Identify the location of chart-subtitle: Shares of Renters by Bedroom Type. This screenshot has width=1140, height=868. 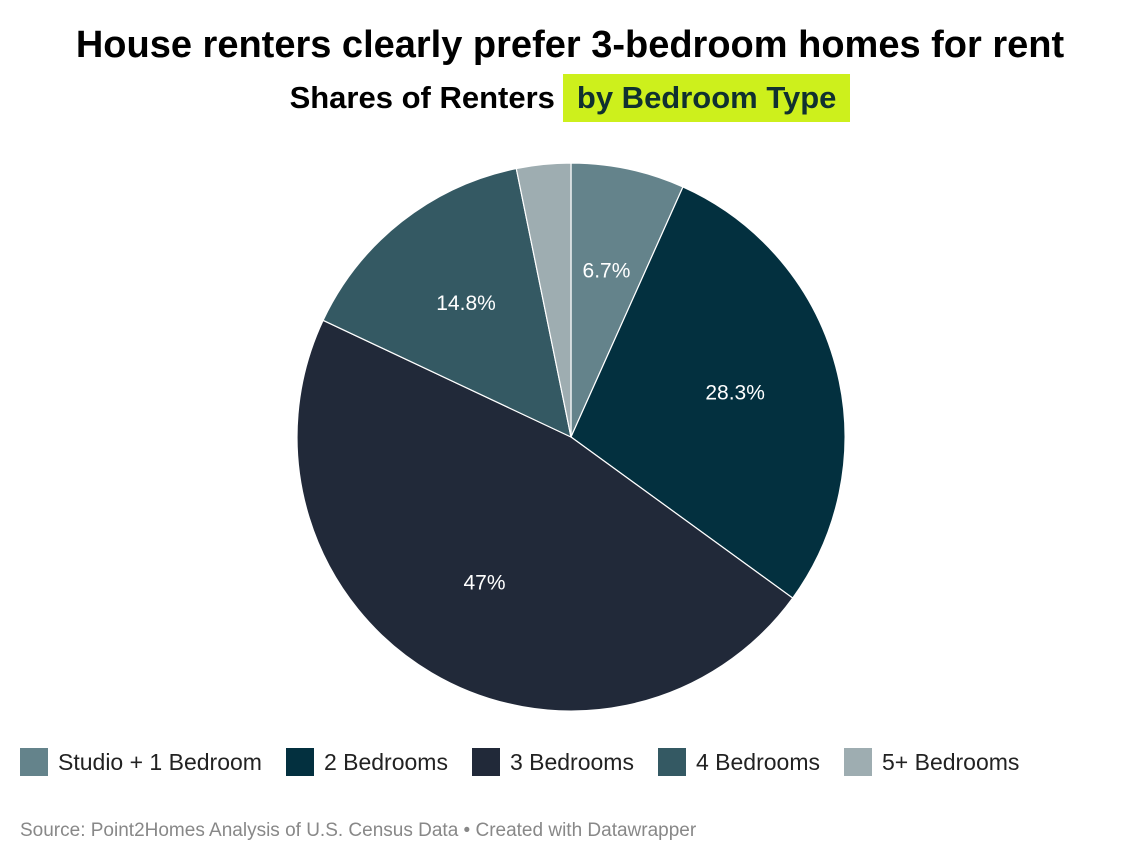
(570, 98).